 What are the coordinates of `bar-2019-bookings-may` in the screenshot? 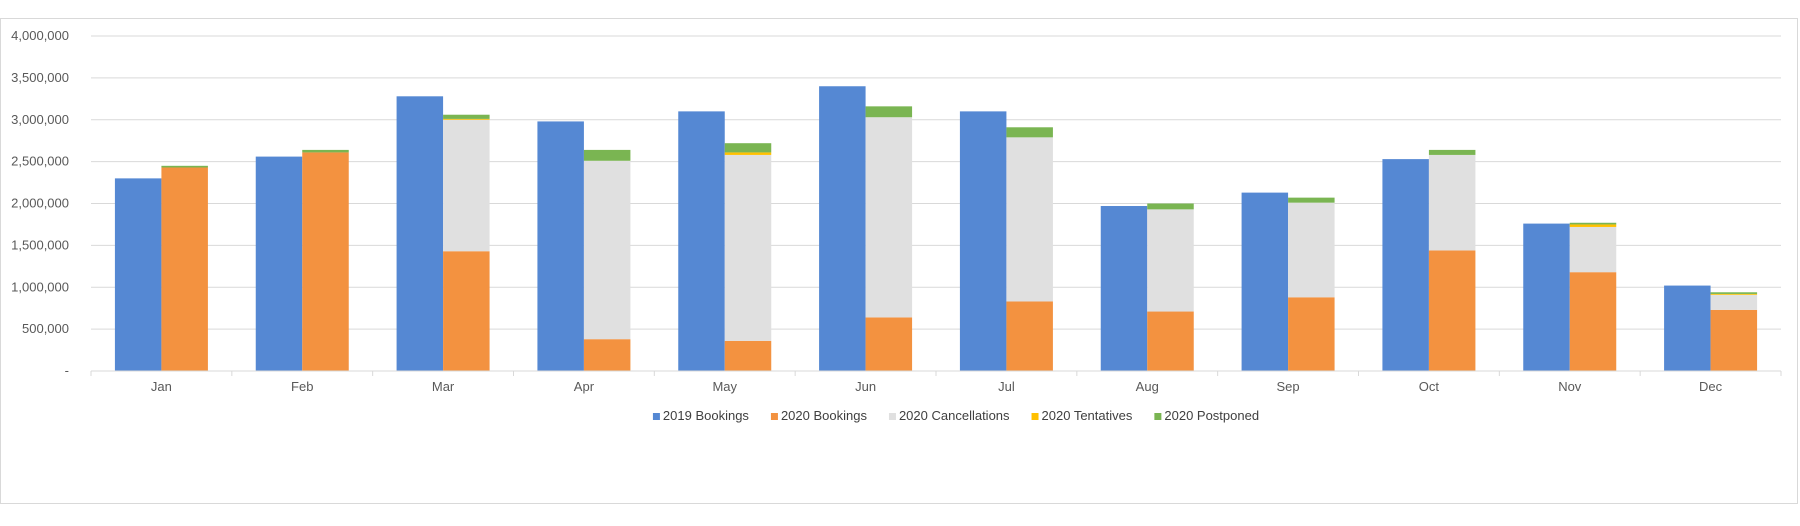 It's located at (701, 241).